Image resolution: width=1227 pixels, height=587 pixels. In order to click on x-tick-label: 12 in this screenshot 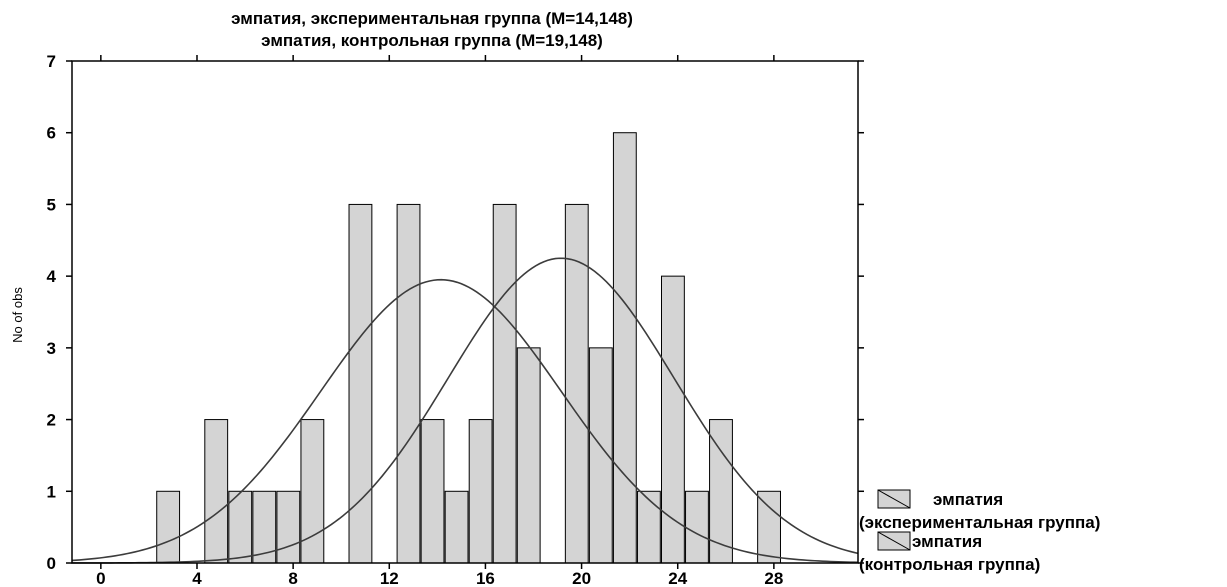, I will do `click(389, 578)`.